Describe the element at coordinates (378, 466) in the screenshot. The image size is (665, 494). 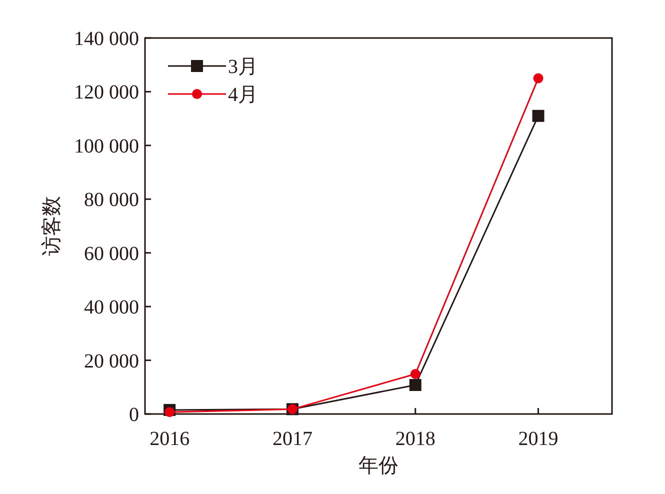
I see `x-axis-title: 年份` at that location.